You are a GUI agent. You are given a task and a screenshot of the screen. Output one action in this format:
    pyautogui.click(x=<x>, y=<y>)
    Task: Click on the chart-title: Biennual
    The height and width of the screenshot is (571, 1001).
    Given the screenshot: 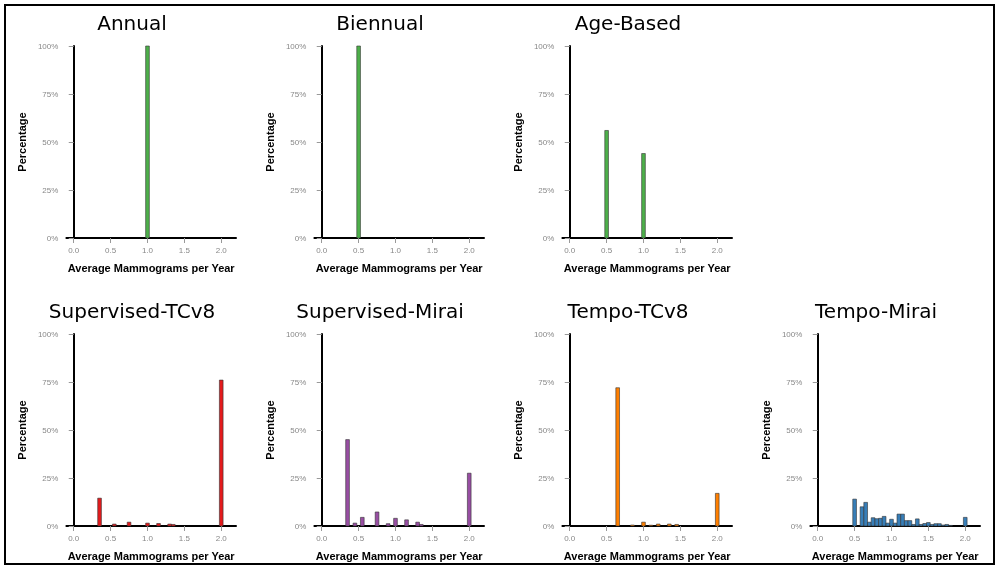 What is the action you would take?
    pyautogui.click(x=380, y=23)
    